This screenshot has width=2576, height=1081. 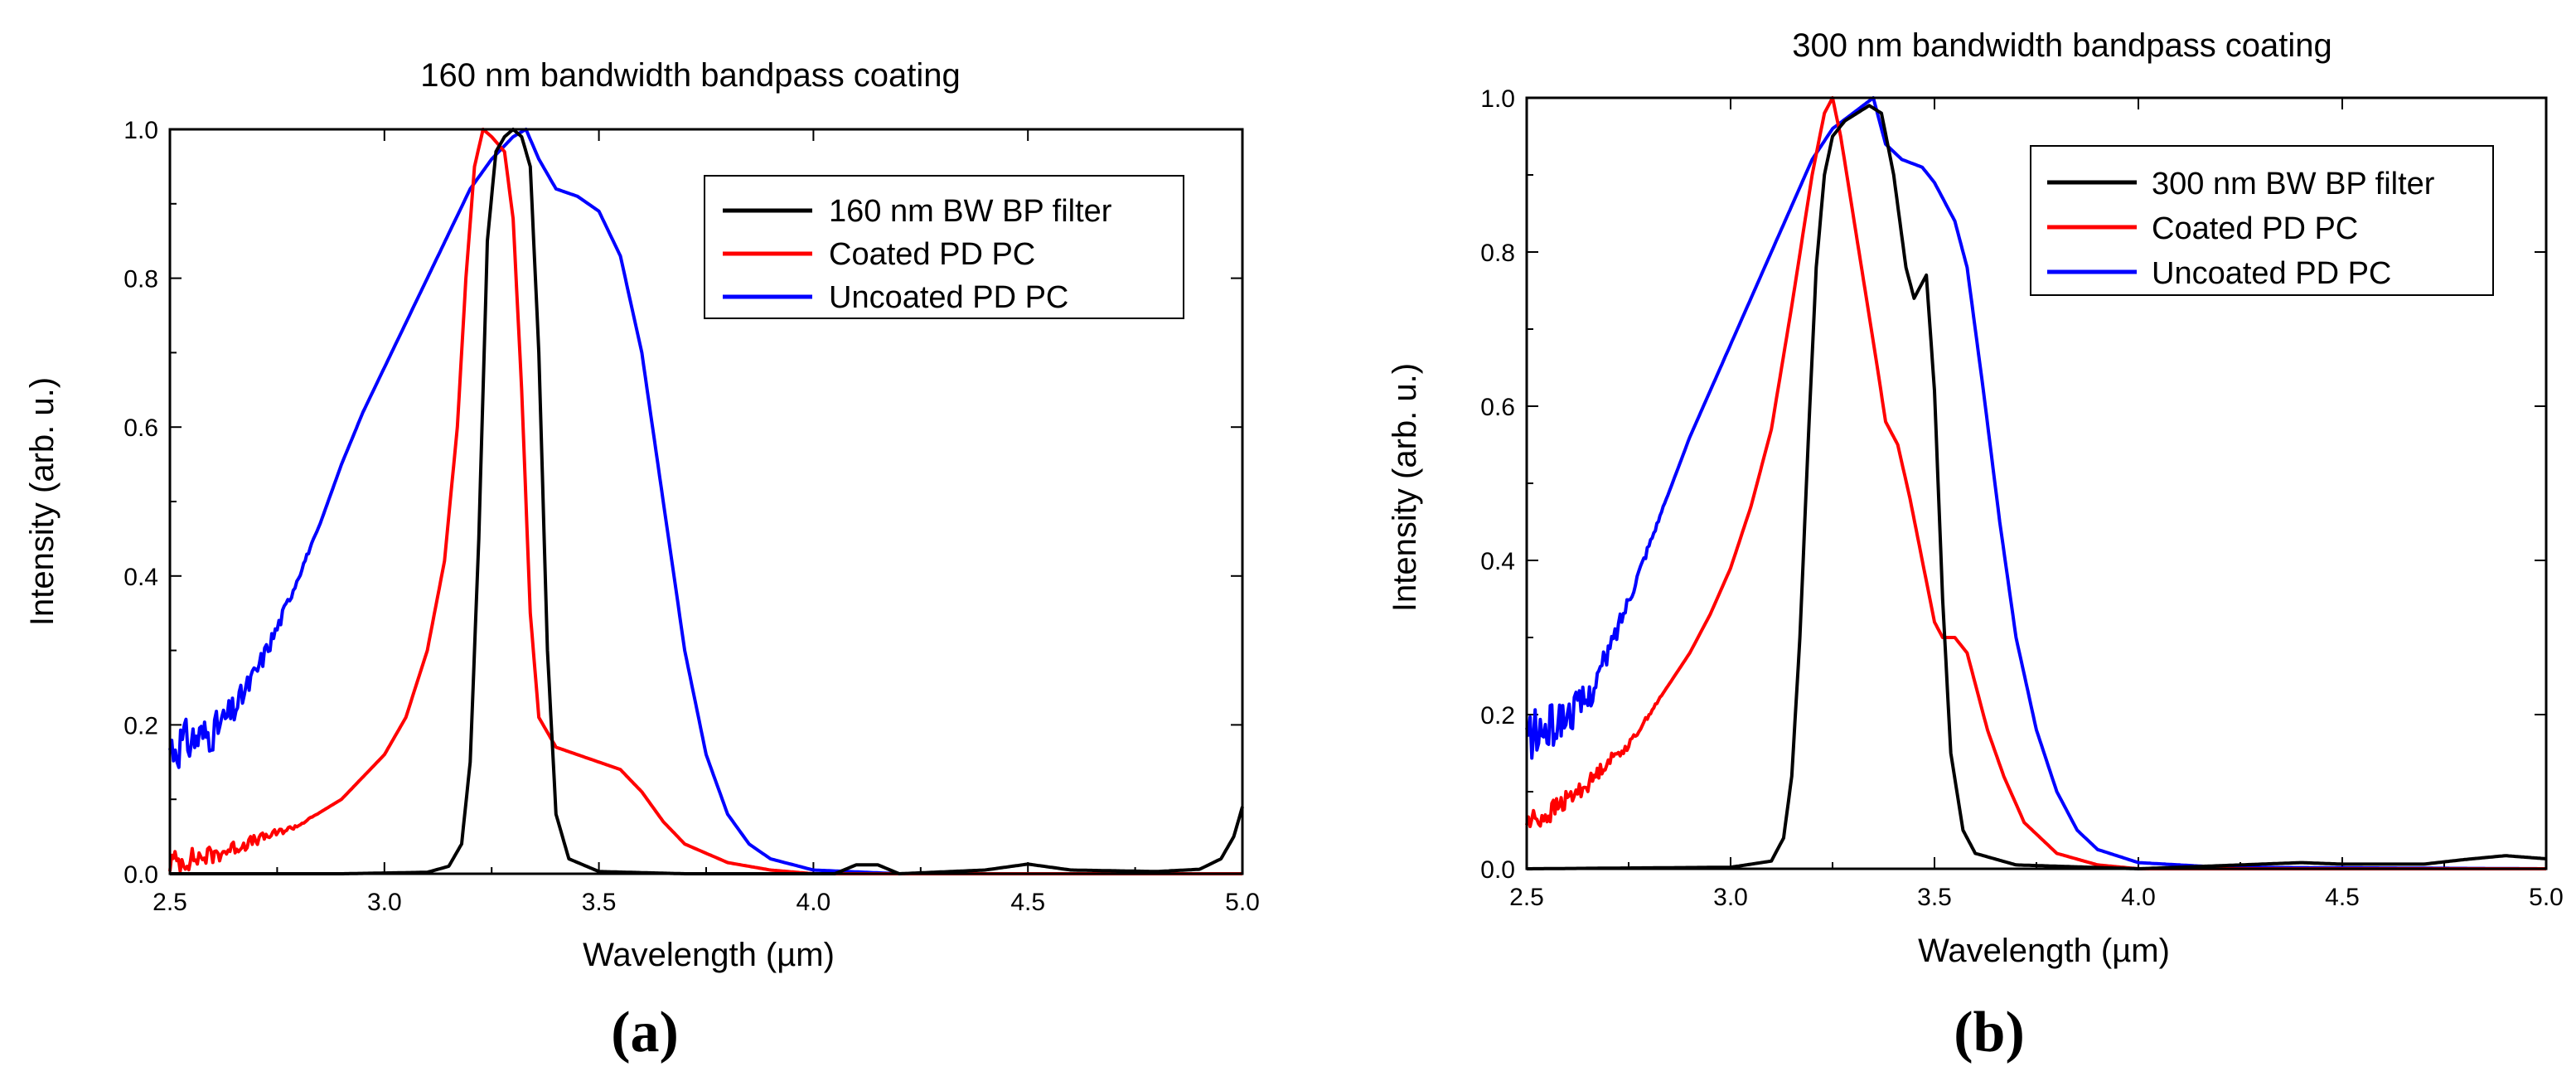 I want to click on panel-b-legend-label-2: Coated PD PC, so click(x=2255, y=228).